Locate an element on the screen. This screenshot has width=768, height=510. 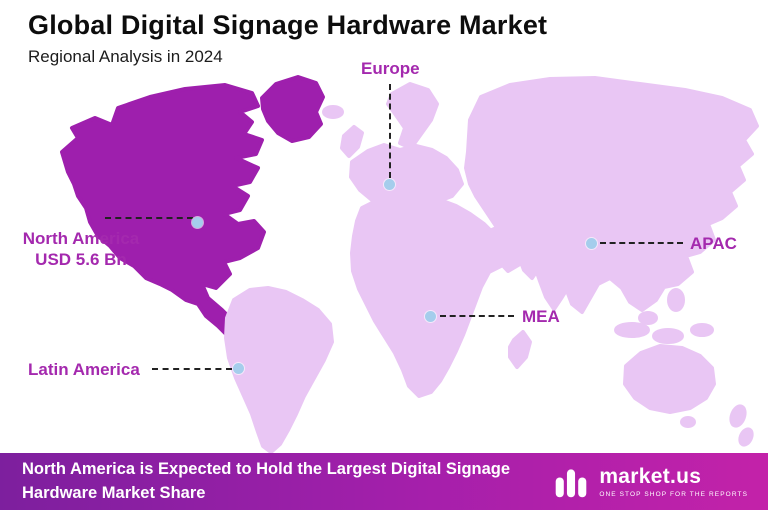
logo-text-block: market.us ONE STOP SHOP FOR THE REPORTS is located at coordinates (673, 481).